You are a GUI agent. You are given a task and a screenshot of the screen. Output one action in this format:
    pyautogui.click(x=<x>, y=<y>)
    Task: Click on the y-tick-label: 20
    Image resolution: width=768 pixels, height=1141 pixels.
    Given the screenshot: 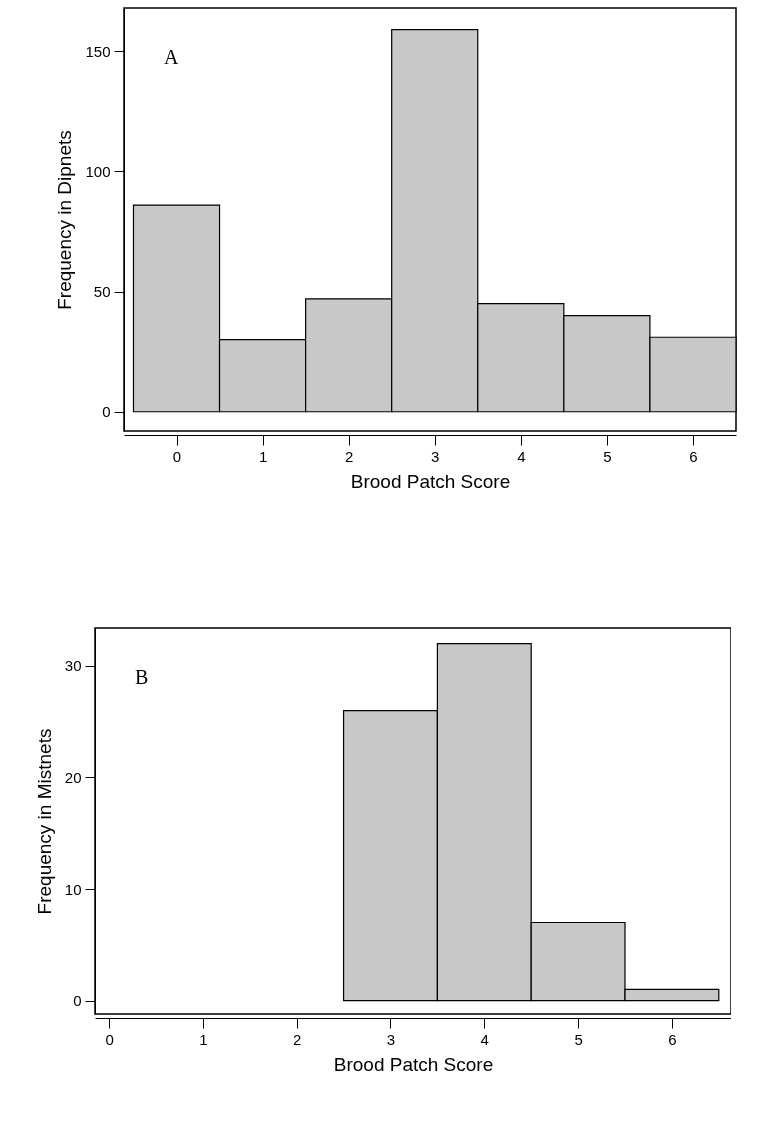 What is the action you would take?
    pyautogui.click(x=73, y=777)
    